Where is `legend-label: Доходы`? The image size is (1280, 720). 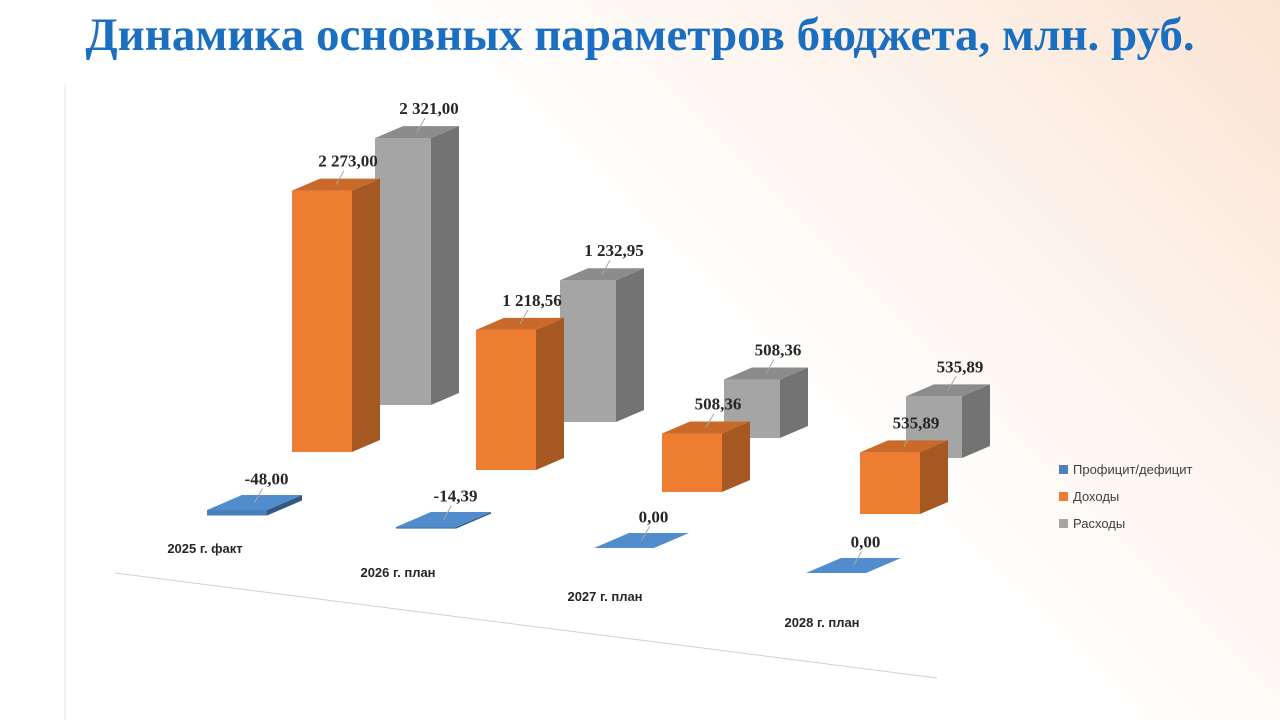
legend-label: Доходы is located at coordinates (1096, 496).